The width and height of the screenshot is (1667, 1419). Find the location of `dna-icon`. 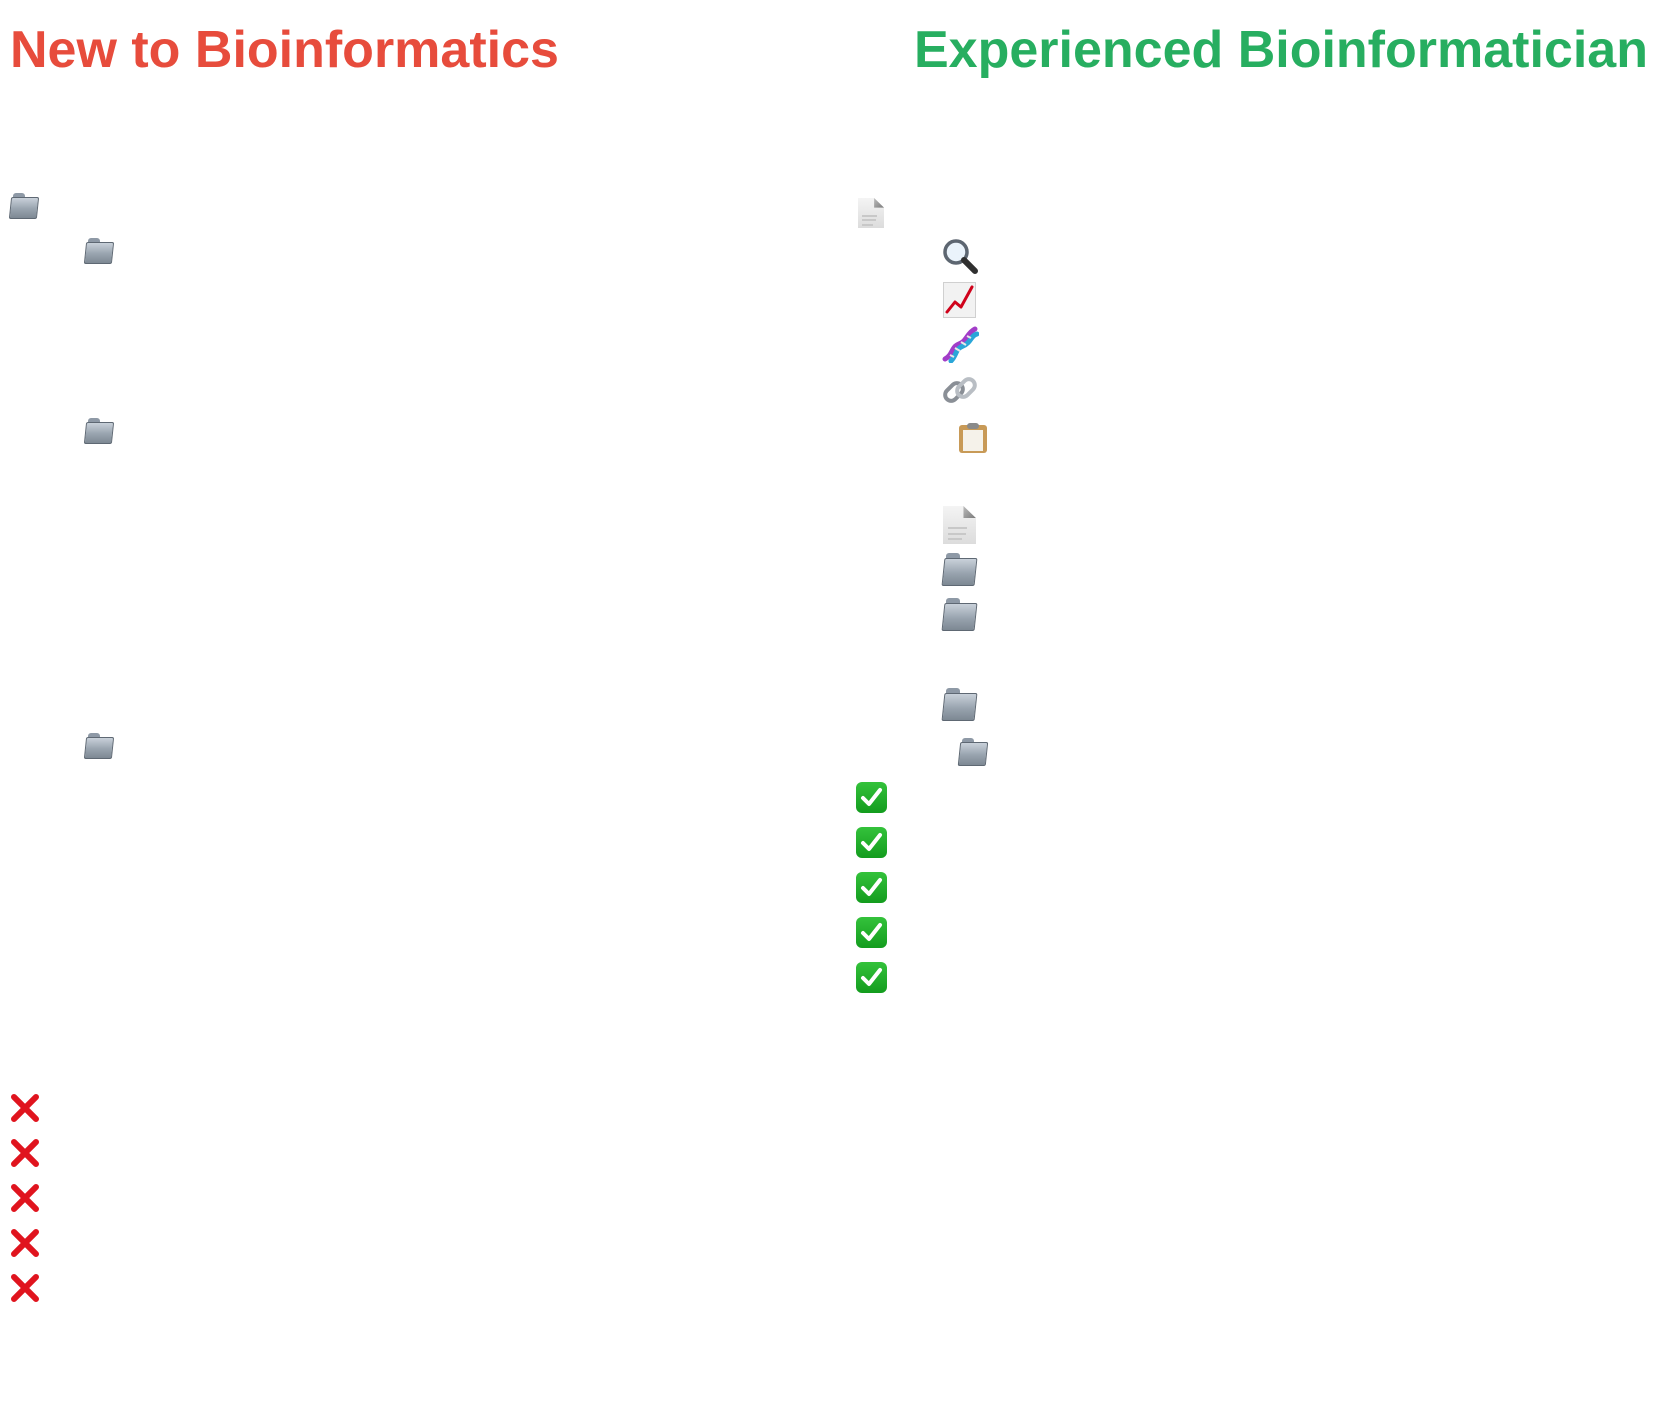

dna-icon is located at coordinates (960, 344).